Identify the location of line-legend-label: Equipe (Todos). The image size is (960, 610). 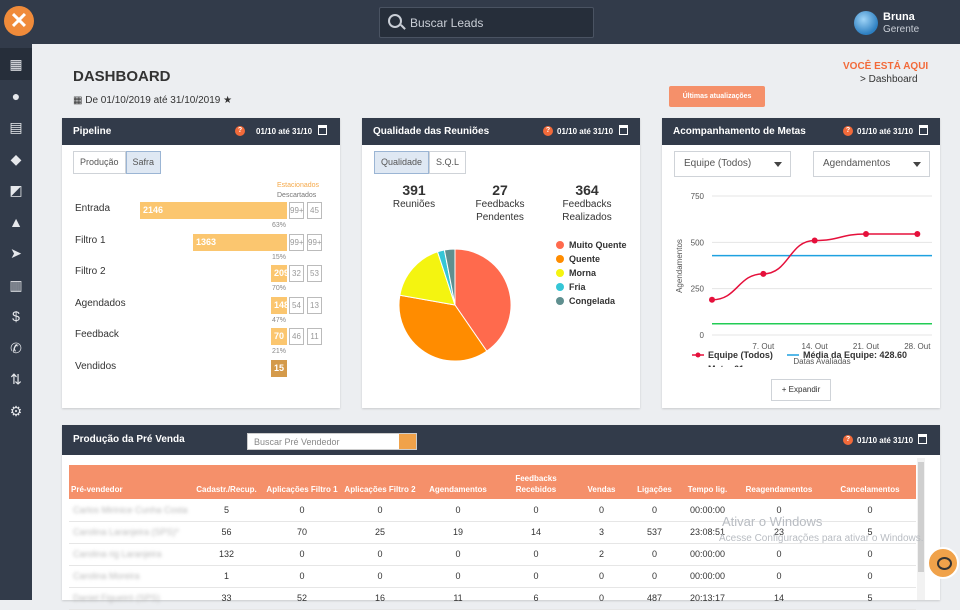
(740, 355).